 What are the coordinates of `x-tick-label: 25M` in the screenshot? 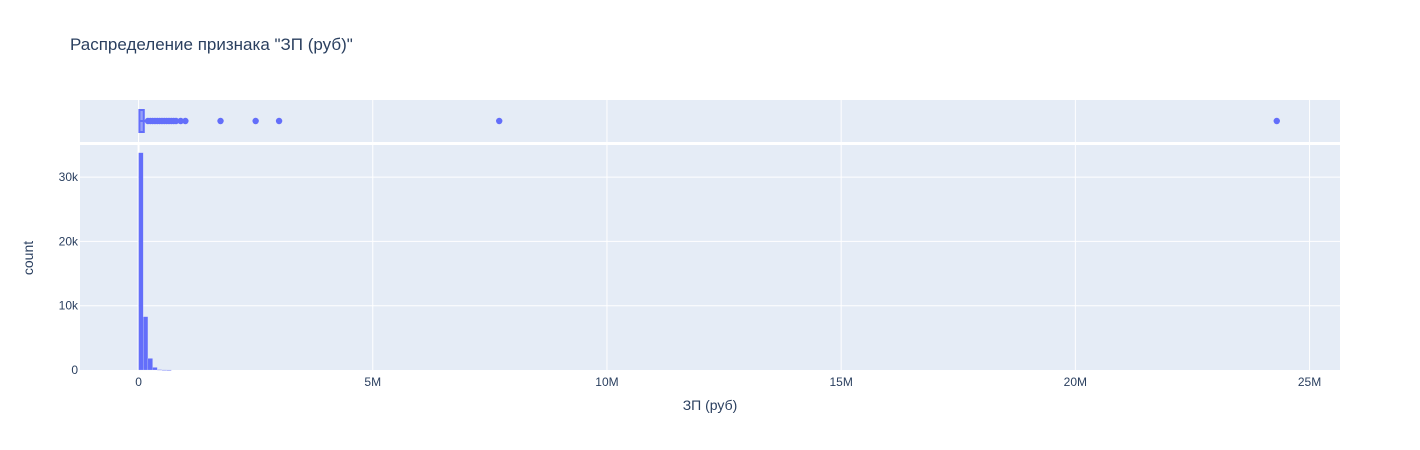 It's located at (1309, 382).